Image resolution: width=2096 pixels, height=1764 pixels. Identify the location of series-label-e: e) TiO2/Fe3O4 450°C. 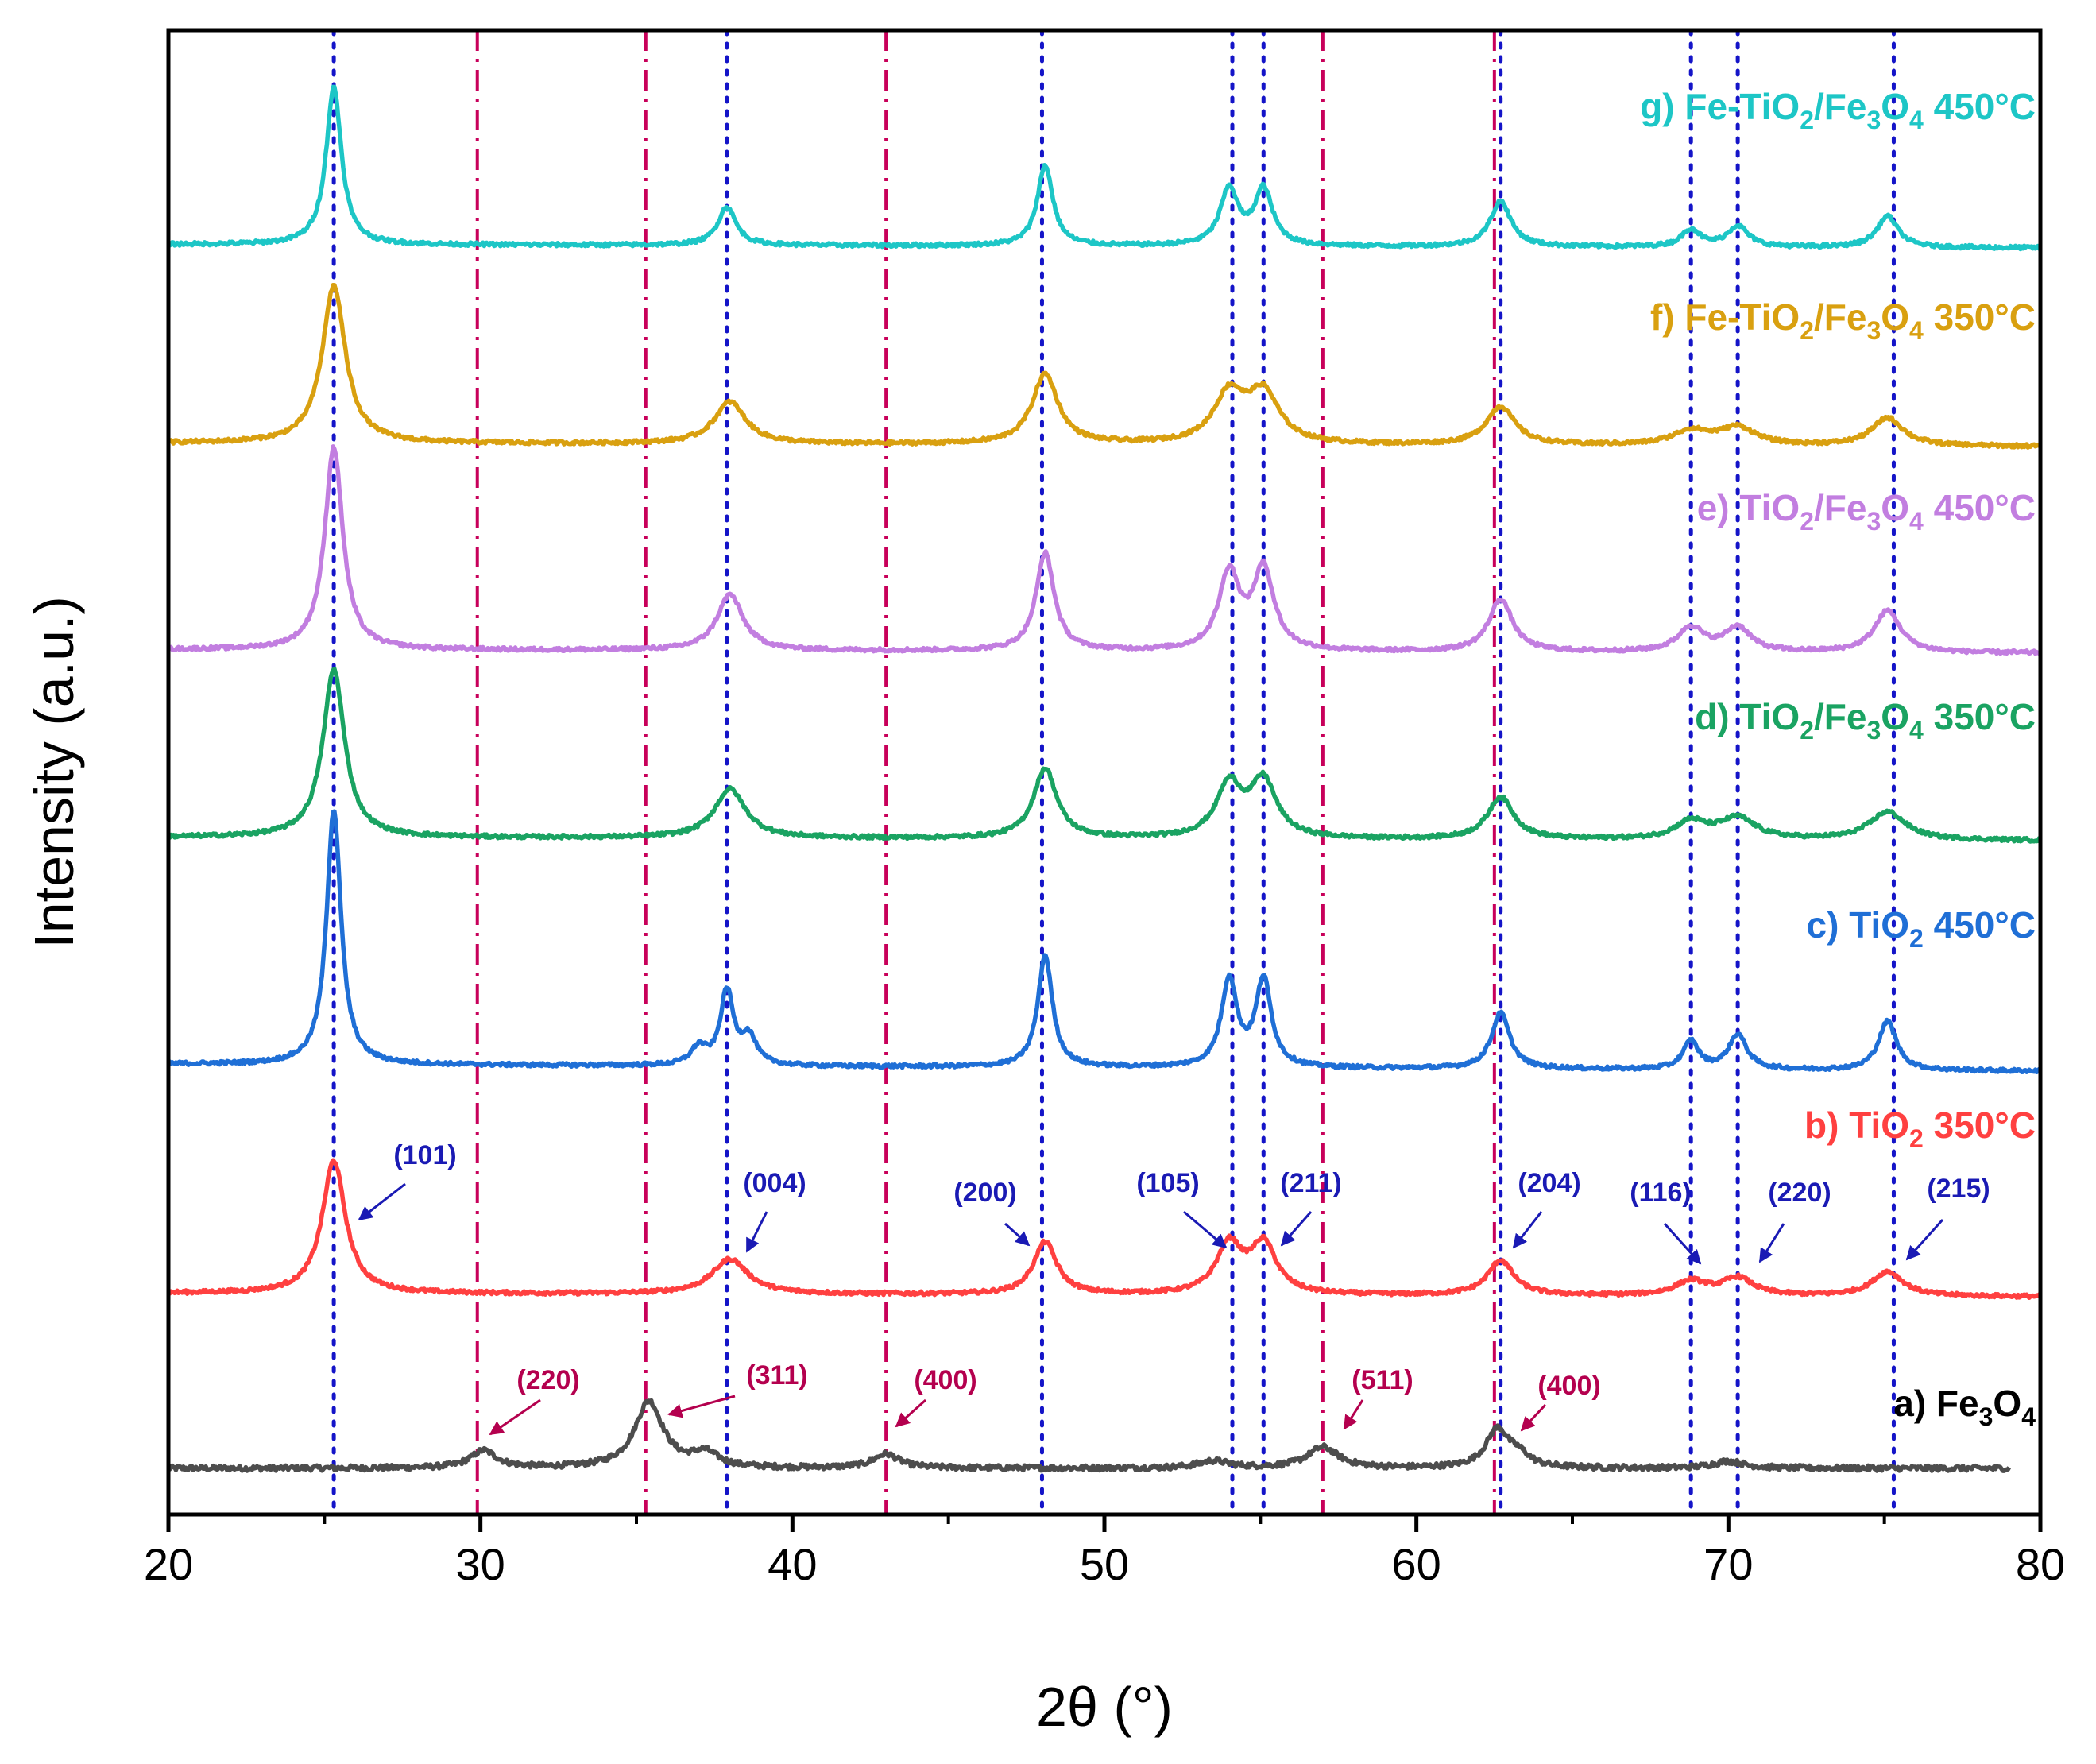
(1867, 512).